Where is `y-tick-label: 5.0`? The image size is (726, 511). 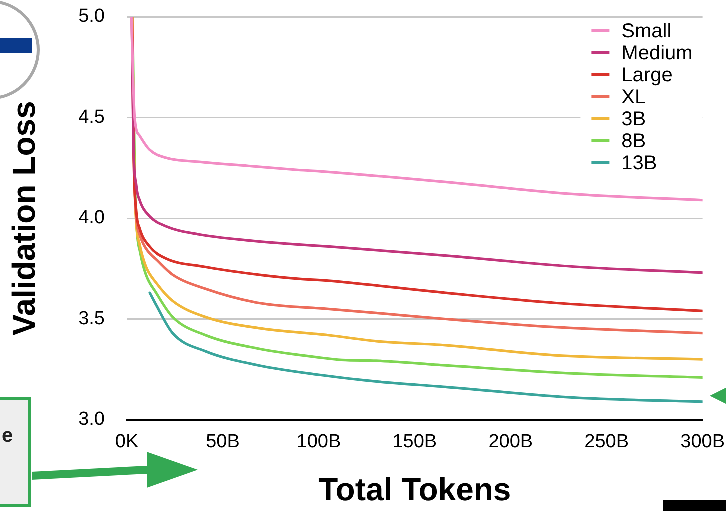 y-tick-label: 5.0 is located at coordinates (91, 17).